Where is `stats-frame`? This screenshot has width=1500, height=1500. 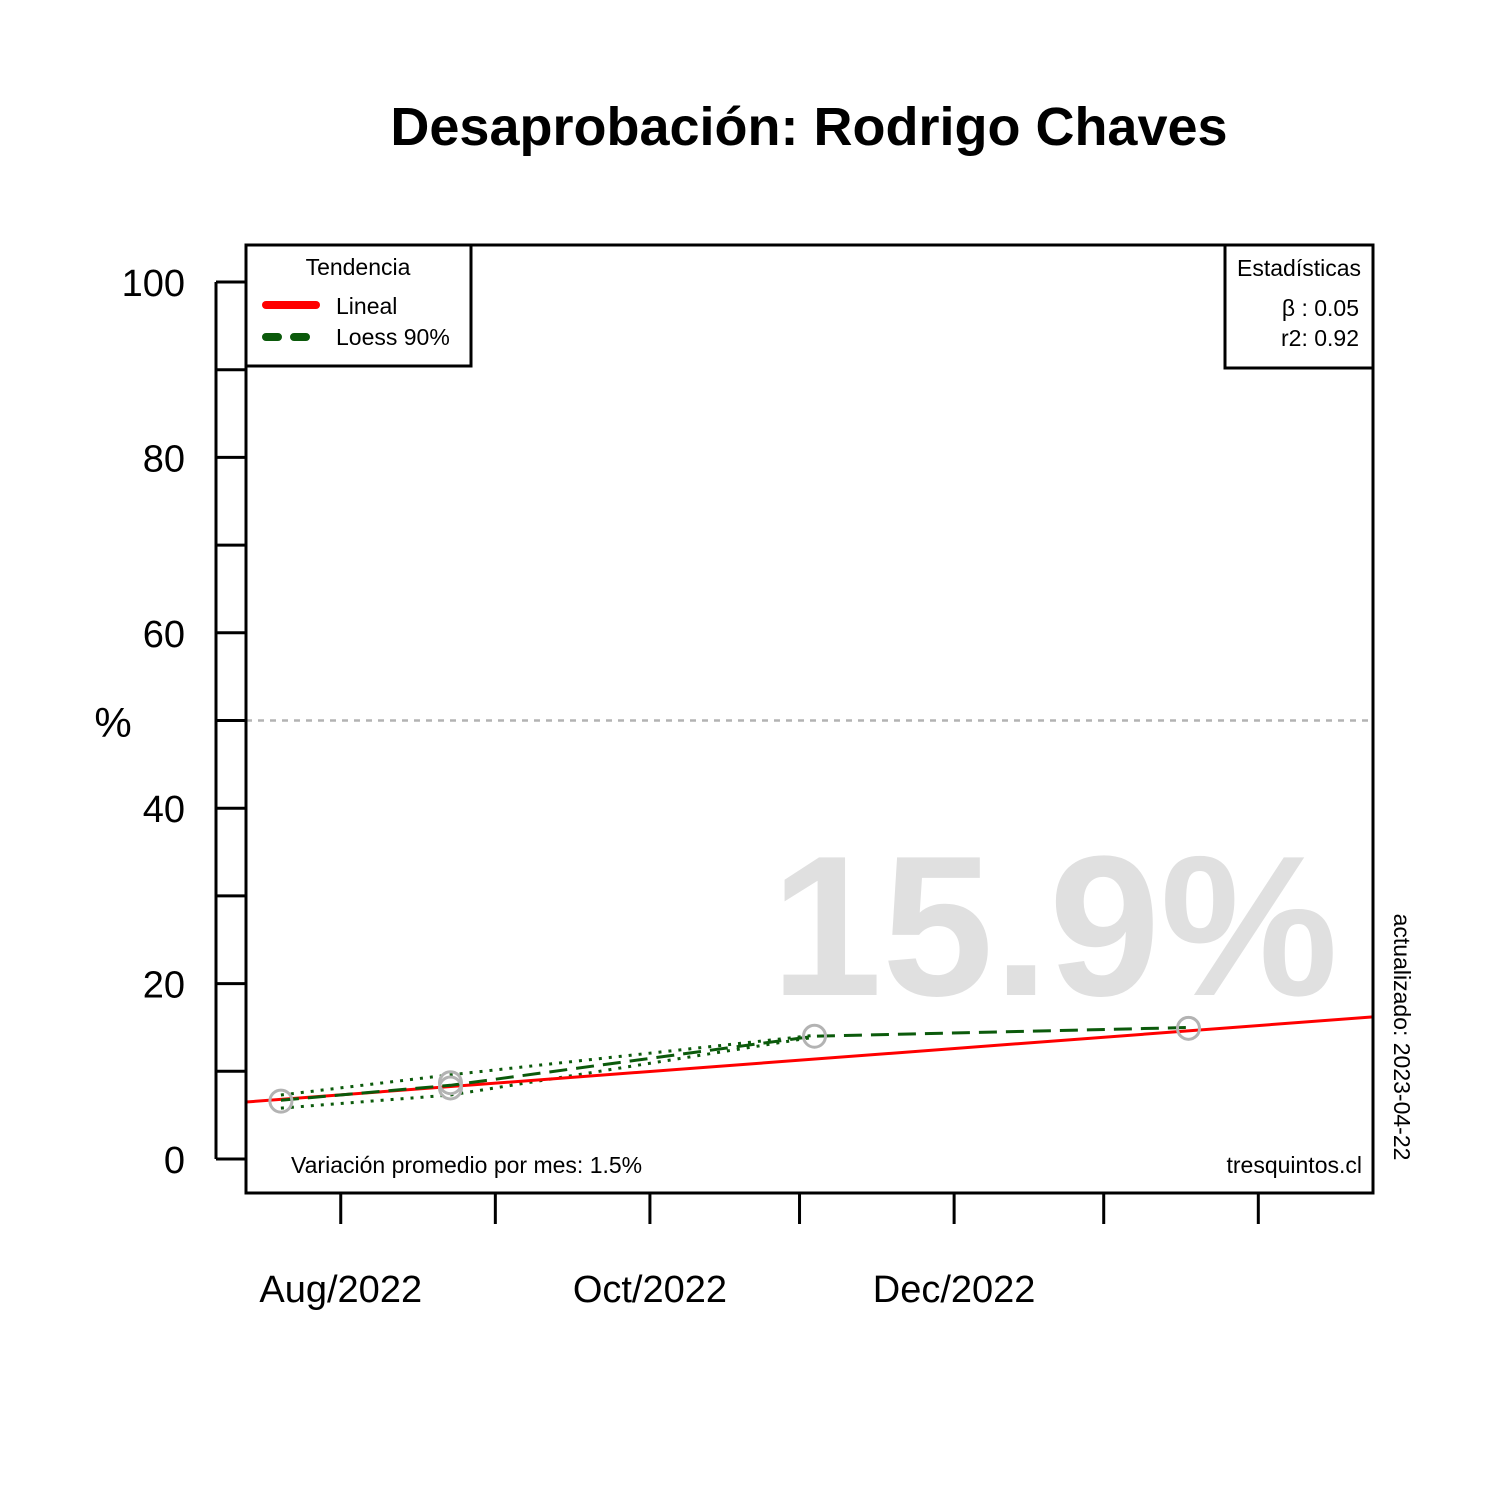 stats-frame is located at coordinates (1299, 306).